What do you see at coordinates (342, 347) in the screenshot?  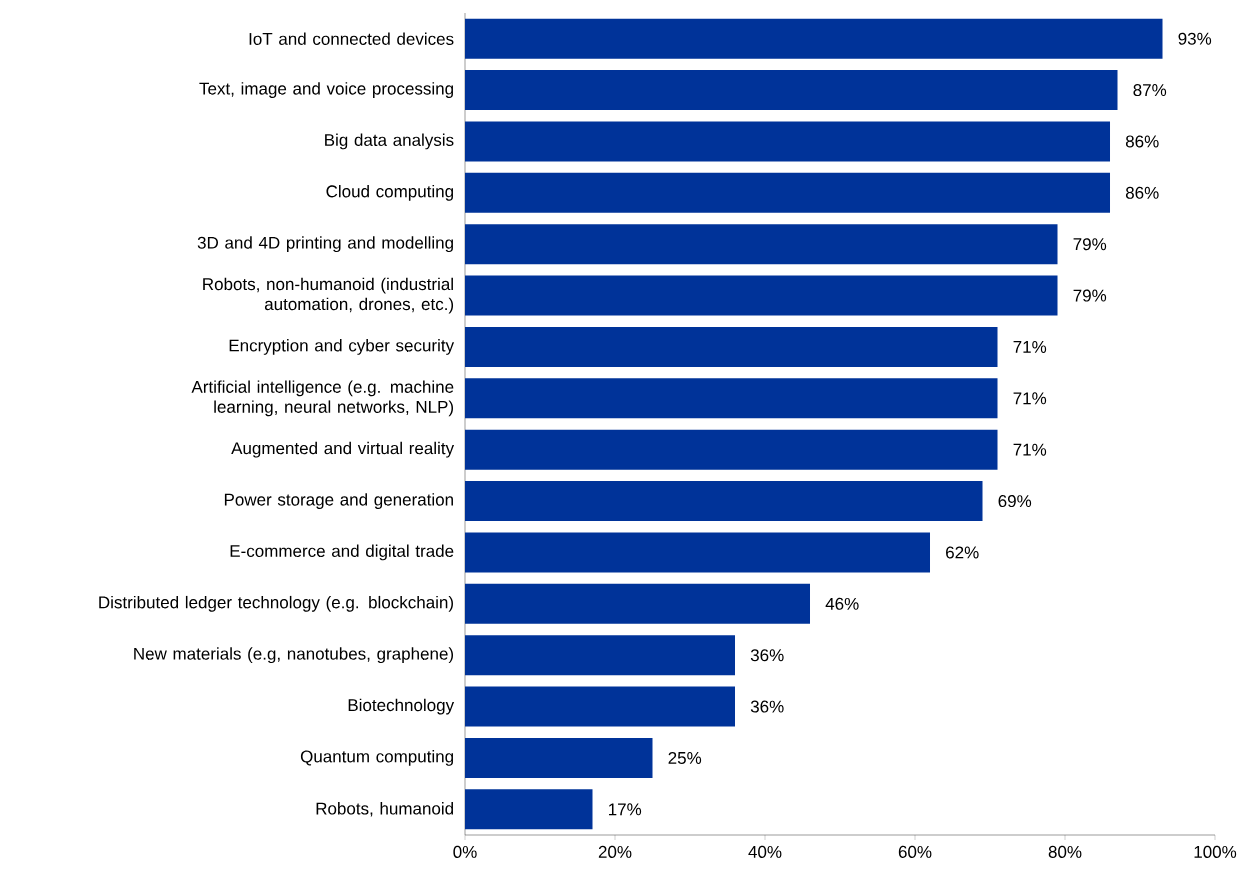 I see `y-tick-label: Encryption and cyber security` at bounding box center [342, 347].